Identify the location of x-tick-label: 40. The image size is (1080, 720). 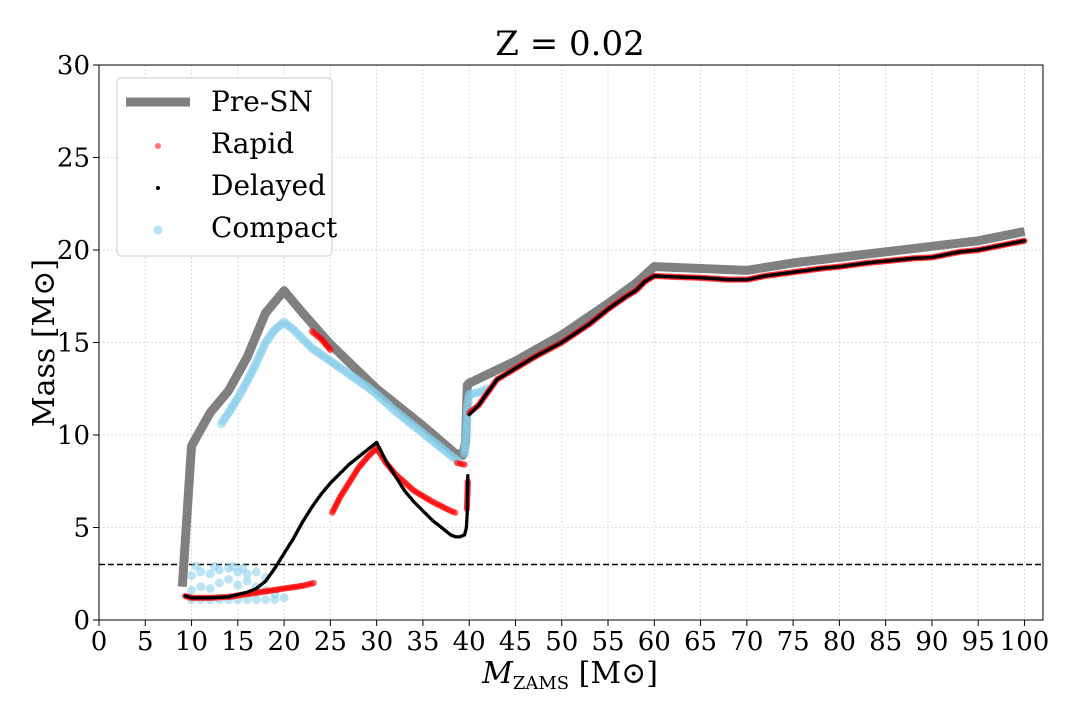
(469, 642).